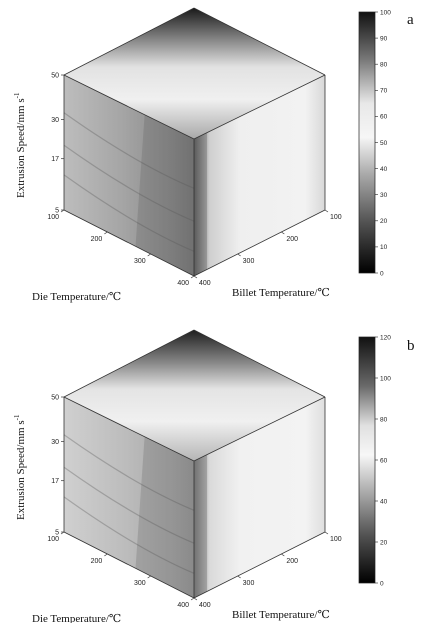 The height and width of the screenshot is (623, 435). What do you see at coordinates (384, 143) in the screenshot?
I see `colorbar-tick-label: 50` at bounding box center [384, 143].